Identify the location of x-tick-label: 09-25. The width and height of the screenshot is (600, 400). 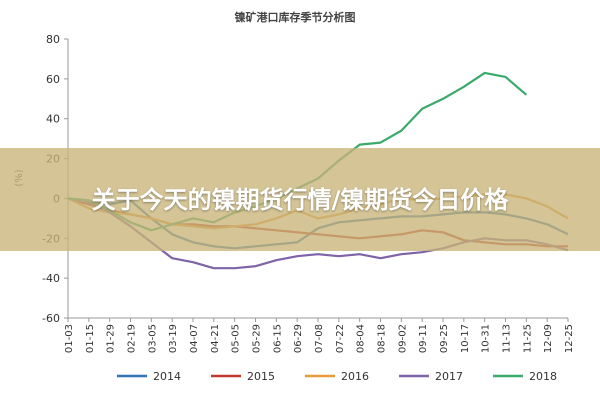
(444, 338).